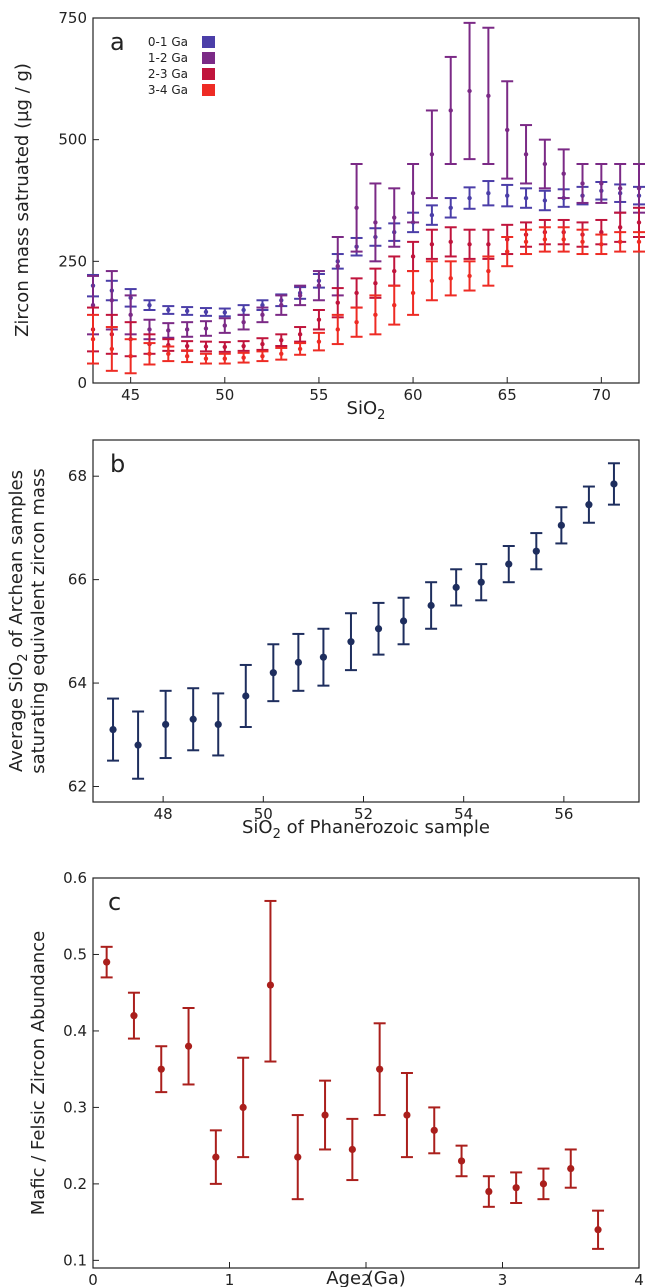 This screenshot has width=645, height=1287. I want to click on panel-c-xlabel: Age (Ga), so click(366, 1277).